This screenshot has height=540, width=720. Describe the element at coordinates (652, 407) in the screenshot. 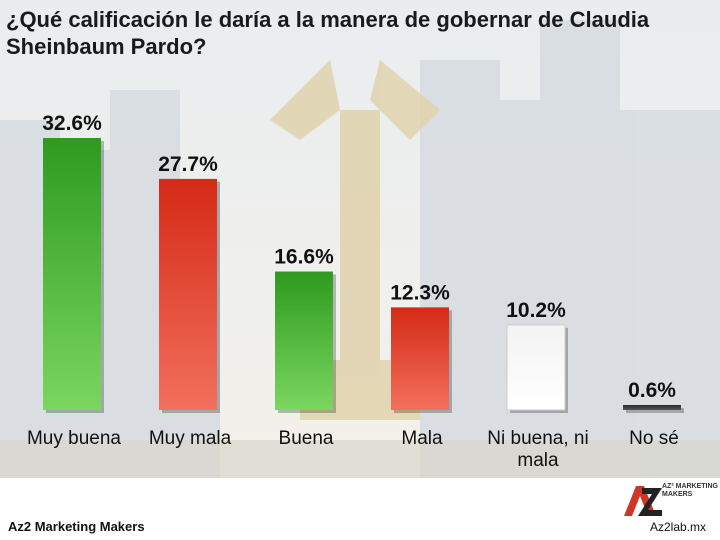

I see `bar-no-s` at that location.